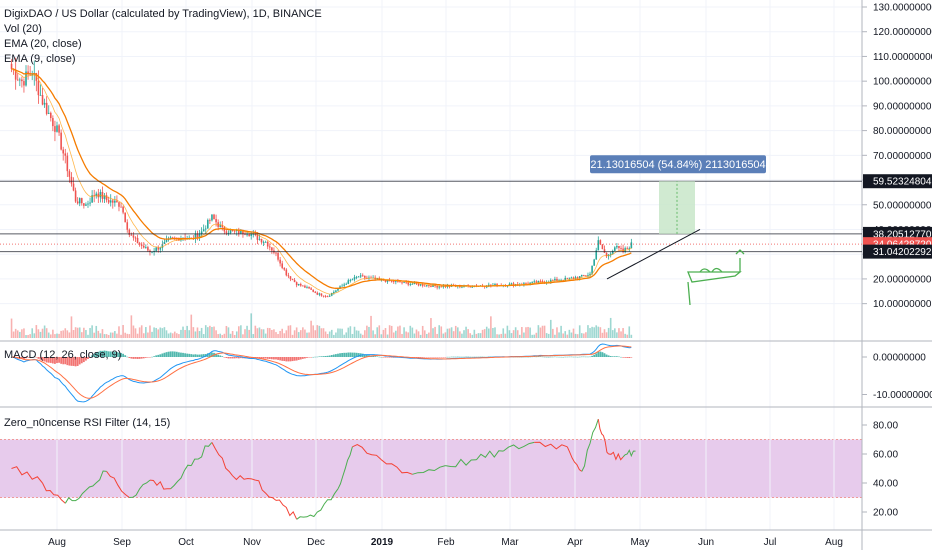  What do you see at coordinates (902, 8) in the screenshot?
I see `price-tick-label: 130.00000000` at bounding box center [902, 8].